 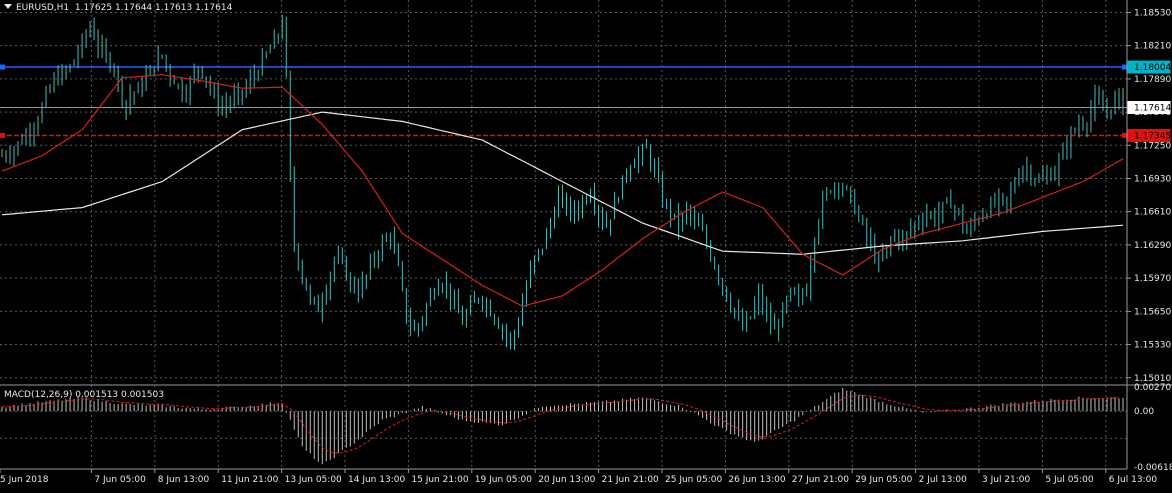 I want to click on x-tick-label: 14 Jun 13:00, so click(x=376, y=480).